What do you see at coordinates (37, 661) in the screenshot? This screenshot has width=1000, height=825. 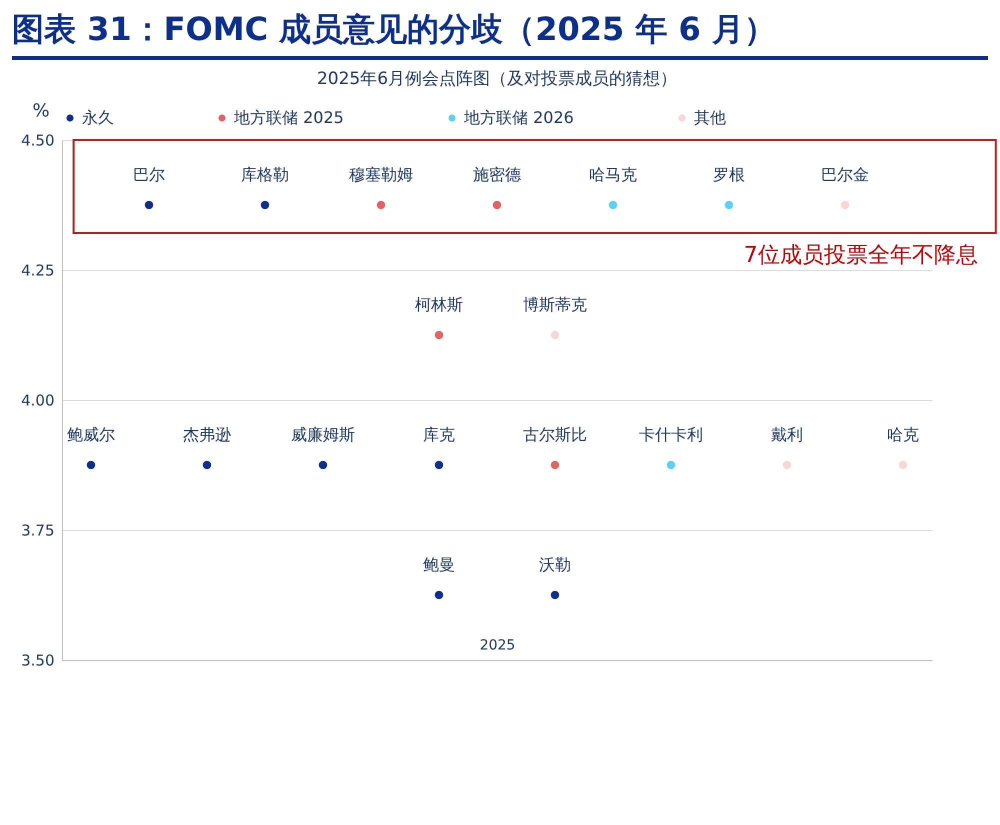 I see `y-tick-label: 3.50` at bounding box center [37, 661].